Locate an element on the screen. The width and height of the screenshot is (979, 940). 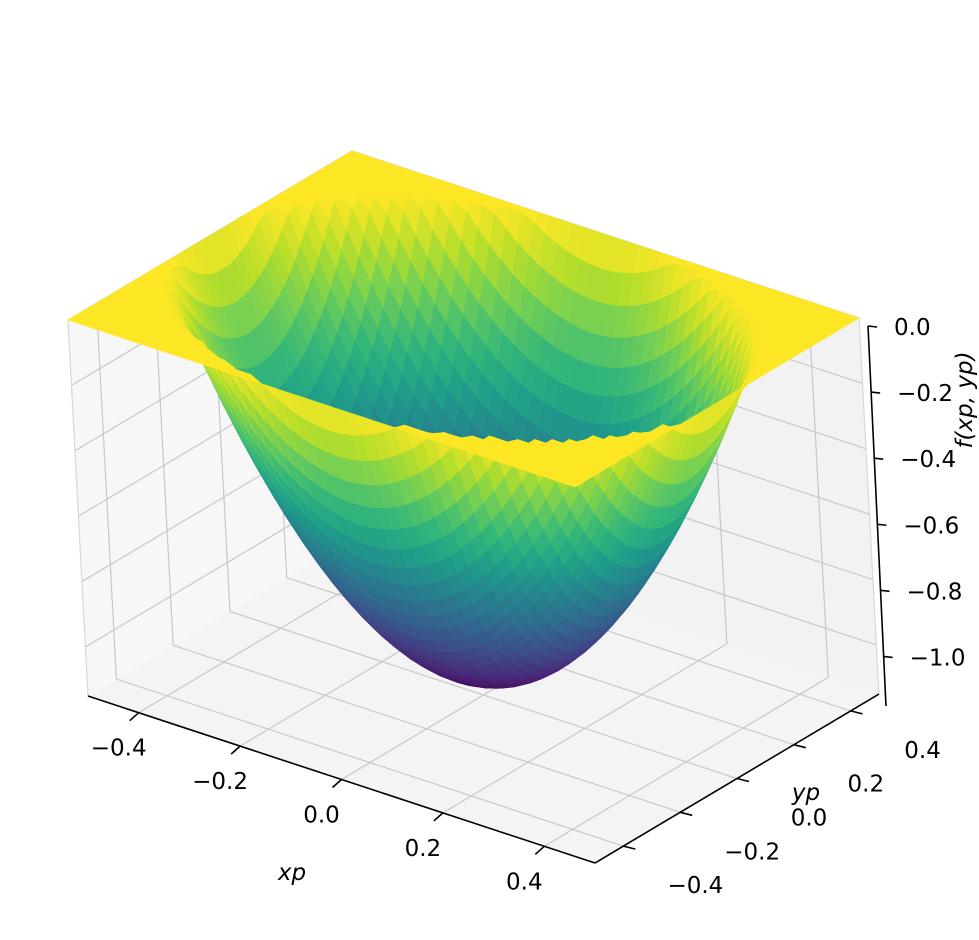
z-tick-label: −0.8 is located at coordinates (935, 592).